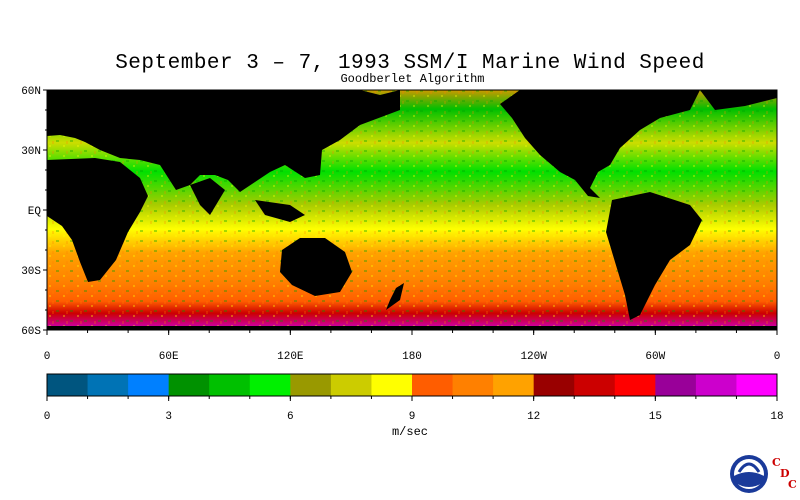 The width and height of the screenshot is (800, 500). Describe the element at coordinates (654, 256) in the screenshot. I see `land-south-america` at that location.